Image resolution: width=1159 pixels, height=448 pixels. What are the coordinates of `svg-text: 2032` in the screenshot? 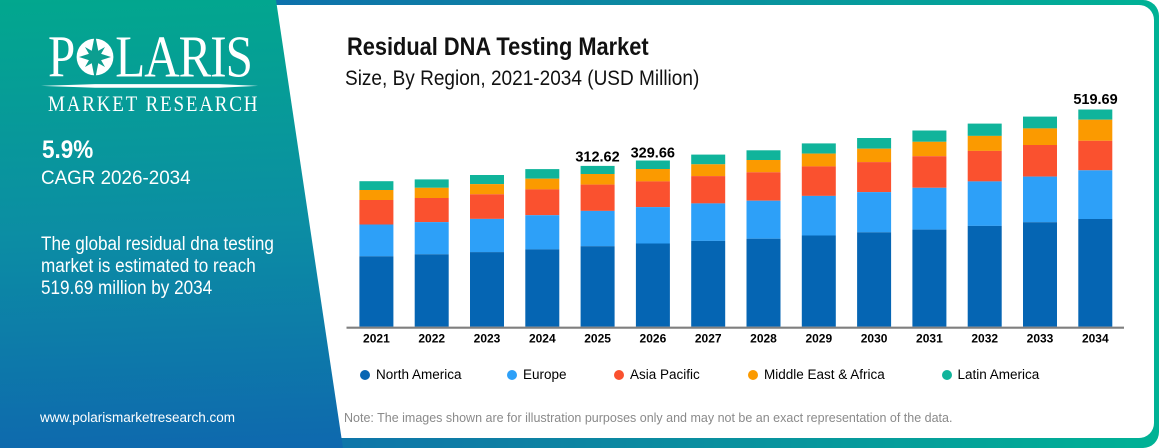 It's located at (984, 339).